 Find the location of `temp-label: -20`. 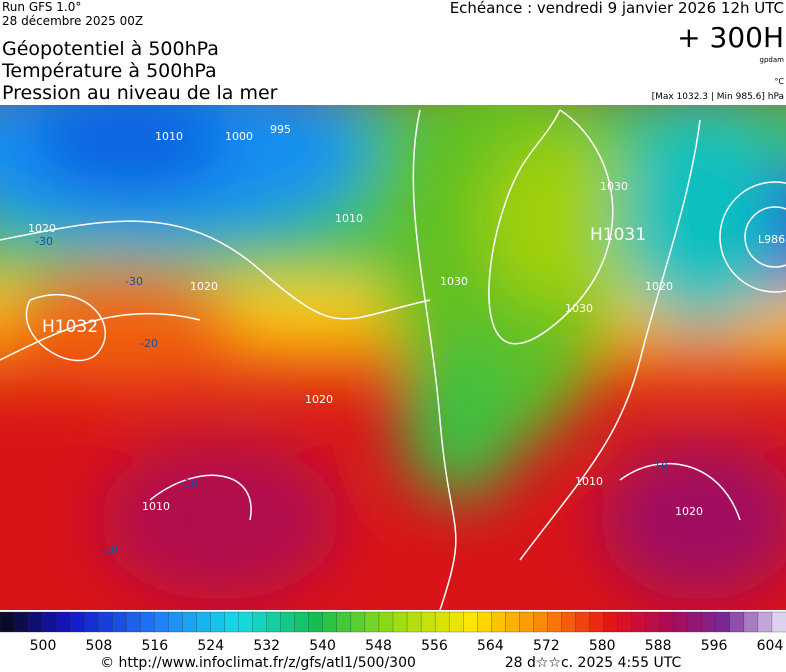

temp-label: -20 is located at coordinates (149, 343).